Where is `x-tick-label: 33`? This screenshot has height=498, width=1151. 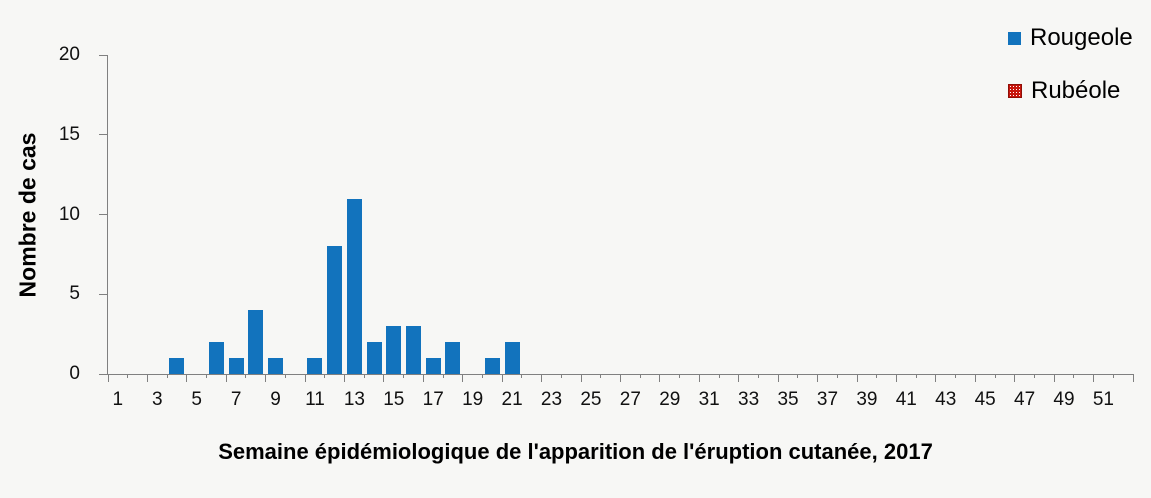 x-tick-label: 33 is located at coordinates (749, 399).